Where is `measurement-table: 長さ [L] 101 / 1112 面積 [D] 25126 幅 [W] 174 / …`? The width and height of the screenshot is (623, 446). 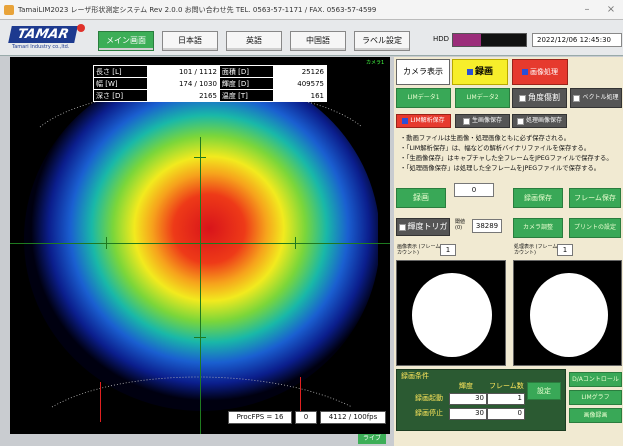
measurement-table: 長さ [L] 101 / 1112 面積 [D] 25126 幅 [W] 174 / … is located at coordinates (210, 83).